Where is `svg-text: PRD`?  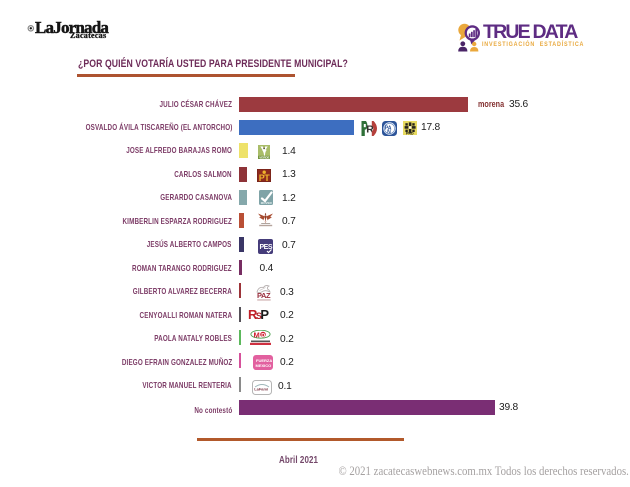 svg-text: PRD is located at coordinates (410, 133).